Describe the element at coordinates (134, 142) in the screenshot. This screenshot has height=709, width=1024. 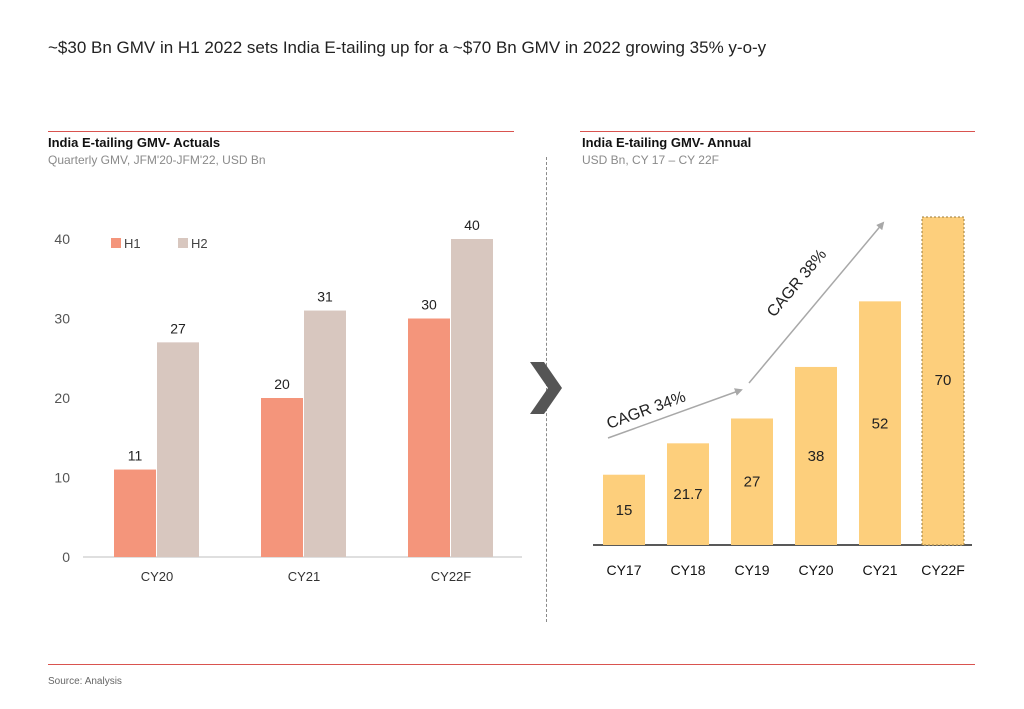
I see `left-chart-title: India E-tailing GMV- Actuals` at that location.